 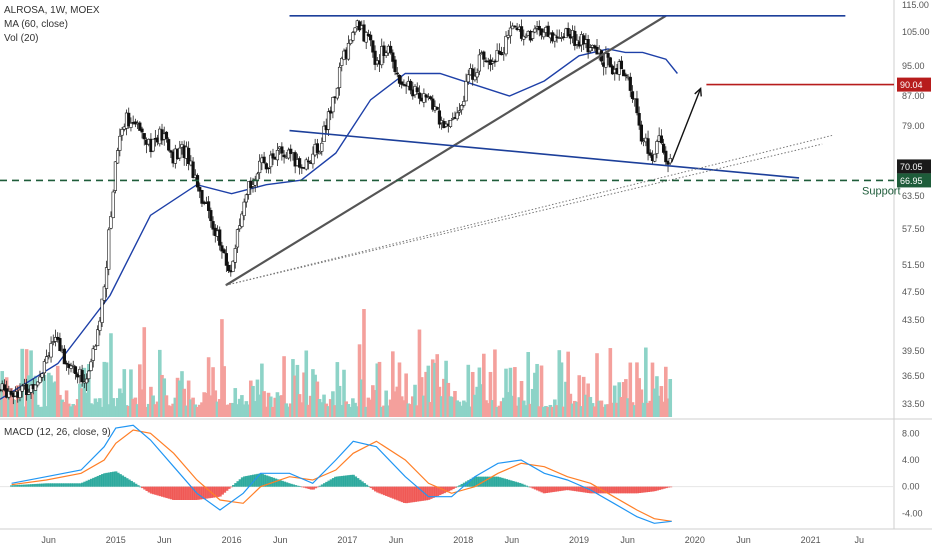 I want to click on vol-legend: Vol (20), so click(x=21, y=38).